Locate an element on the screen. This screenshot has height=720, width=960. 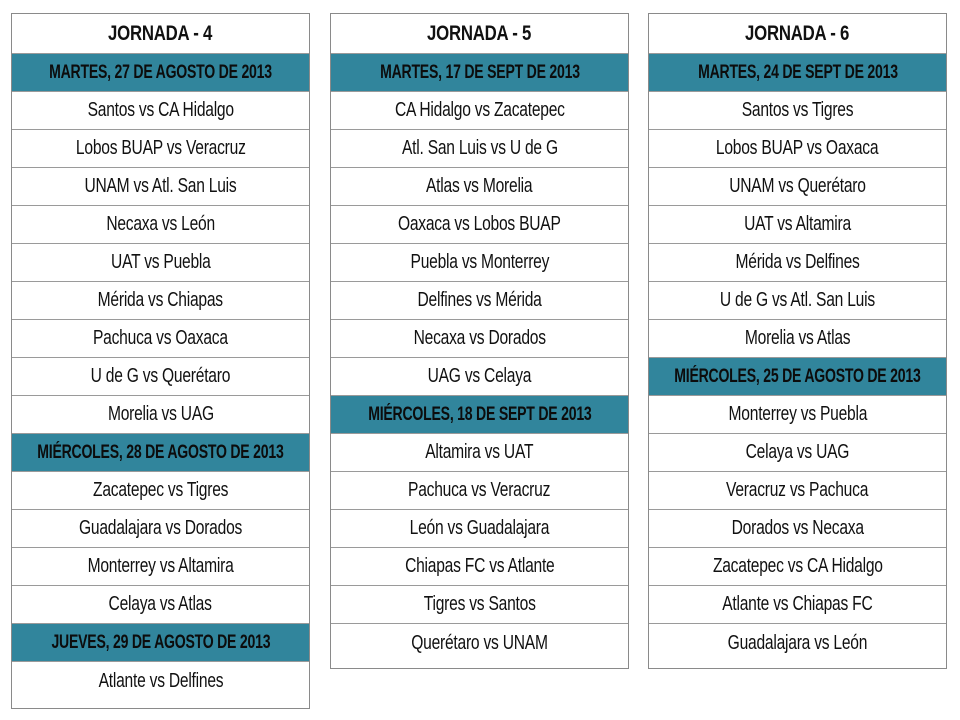
date-header-text: MARTES, 24 DE SEPT DE 2013 is located at coordinates (797, 72).